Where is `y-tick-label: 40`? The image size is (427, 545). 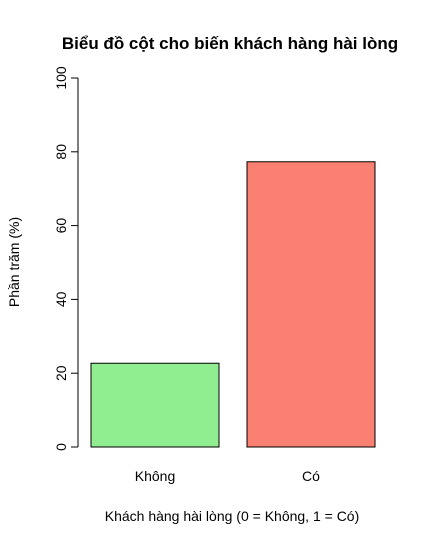
y-tick-label: 40 is located at coordinates (61, 299).